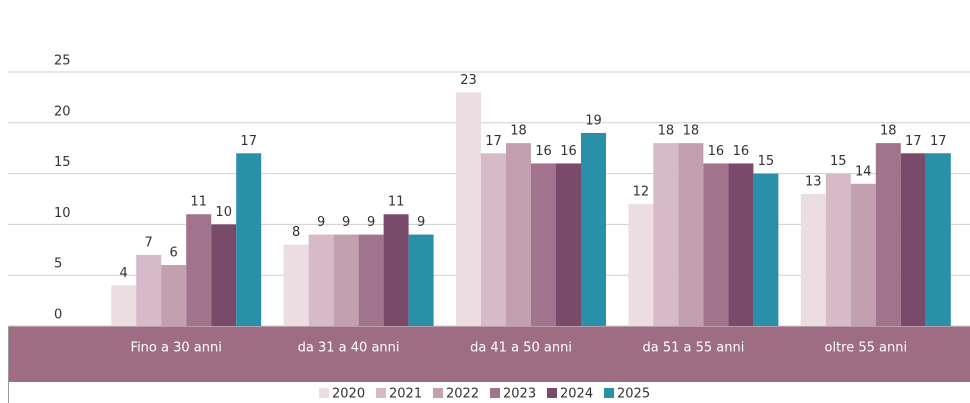 This screenshot has width=970, height=403. Describe the element at coordinates (519, 394) in the screenshot. I see `legend-label: 2023` at that location.